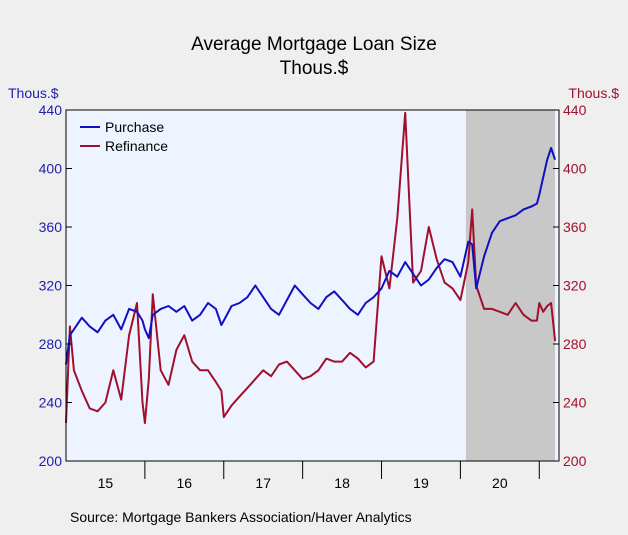 The height and width of the screenshot is (535, 628). Describe the element at coordinates (51, 227) in the screenshot. I see `left-y-tick-label: 360` at that location.